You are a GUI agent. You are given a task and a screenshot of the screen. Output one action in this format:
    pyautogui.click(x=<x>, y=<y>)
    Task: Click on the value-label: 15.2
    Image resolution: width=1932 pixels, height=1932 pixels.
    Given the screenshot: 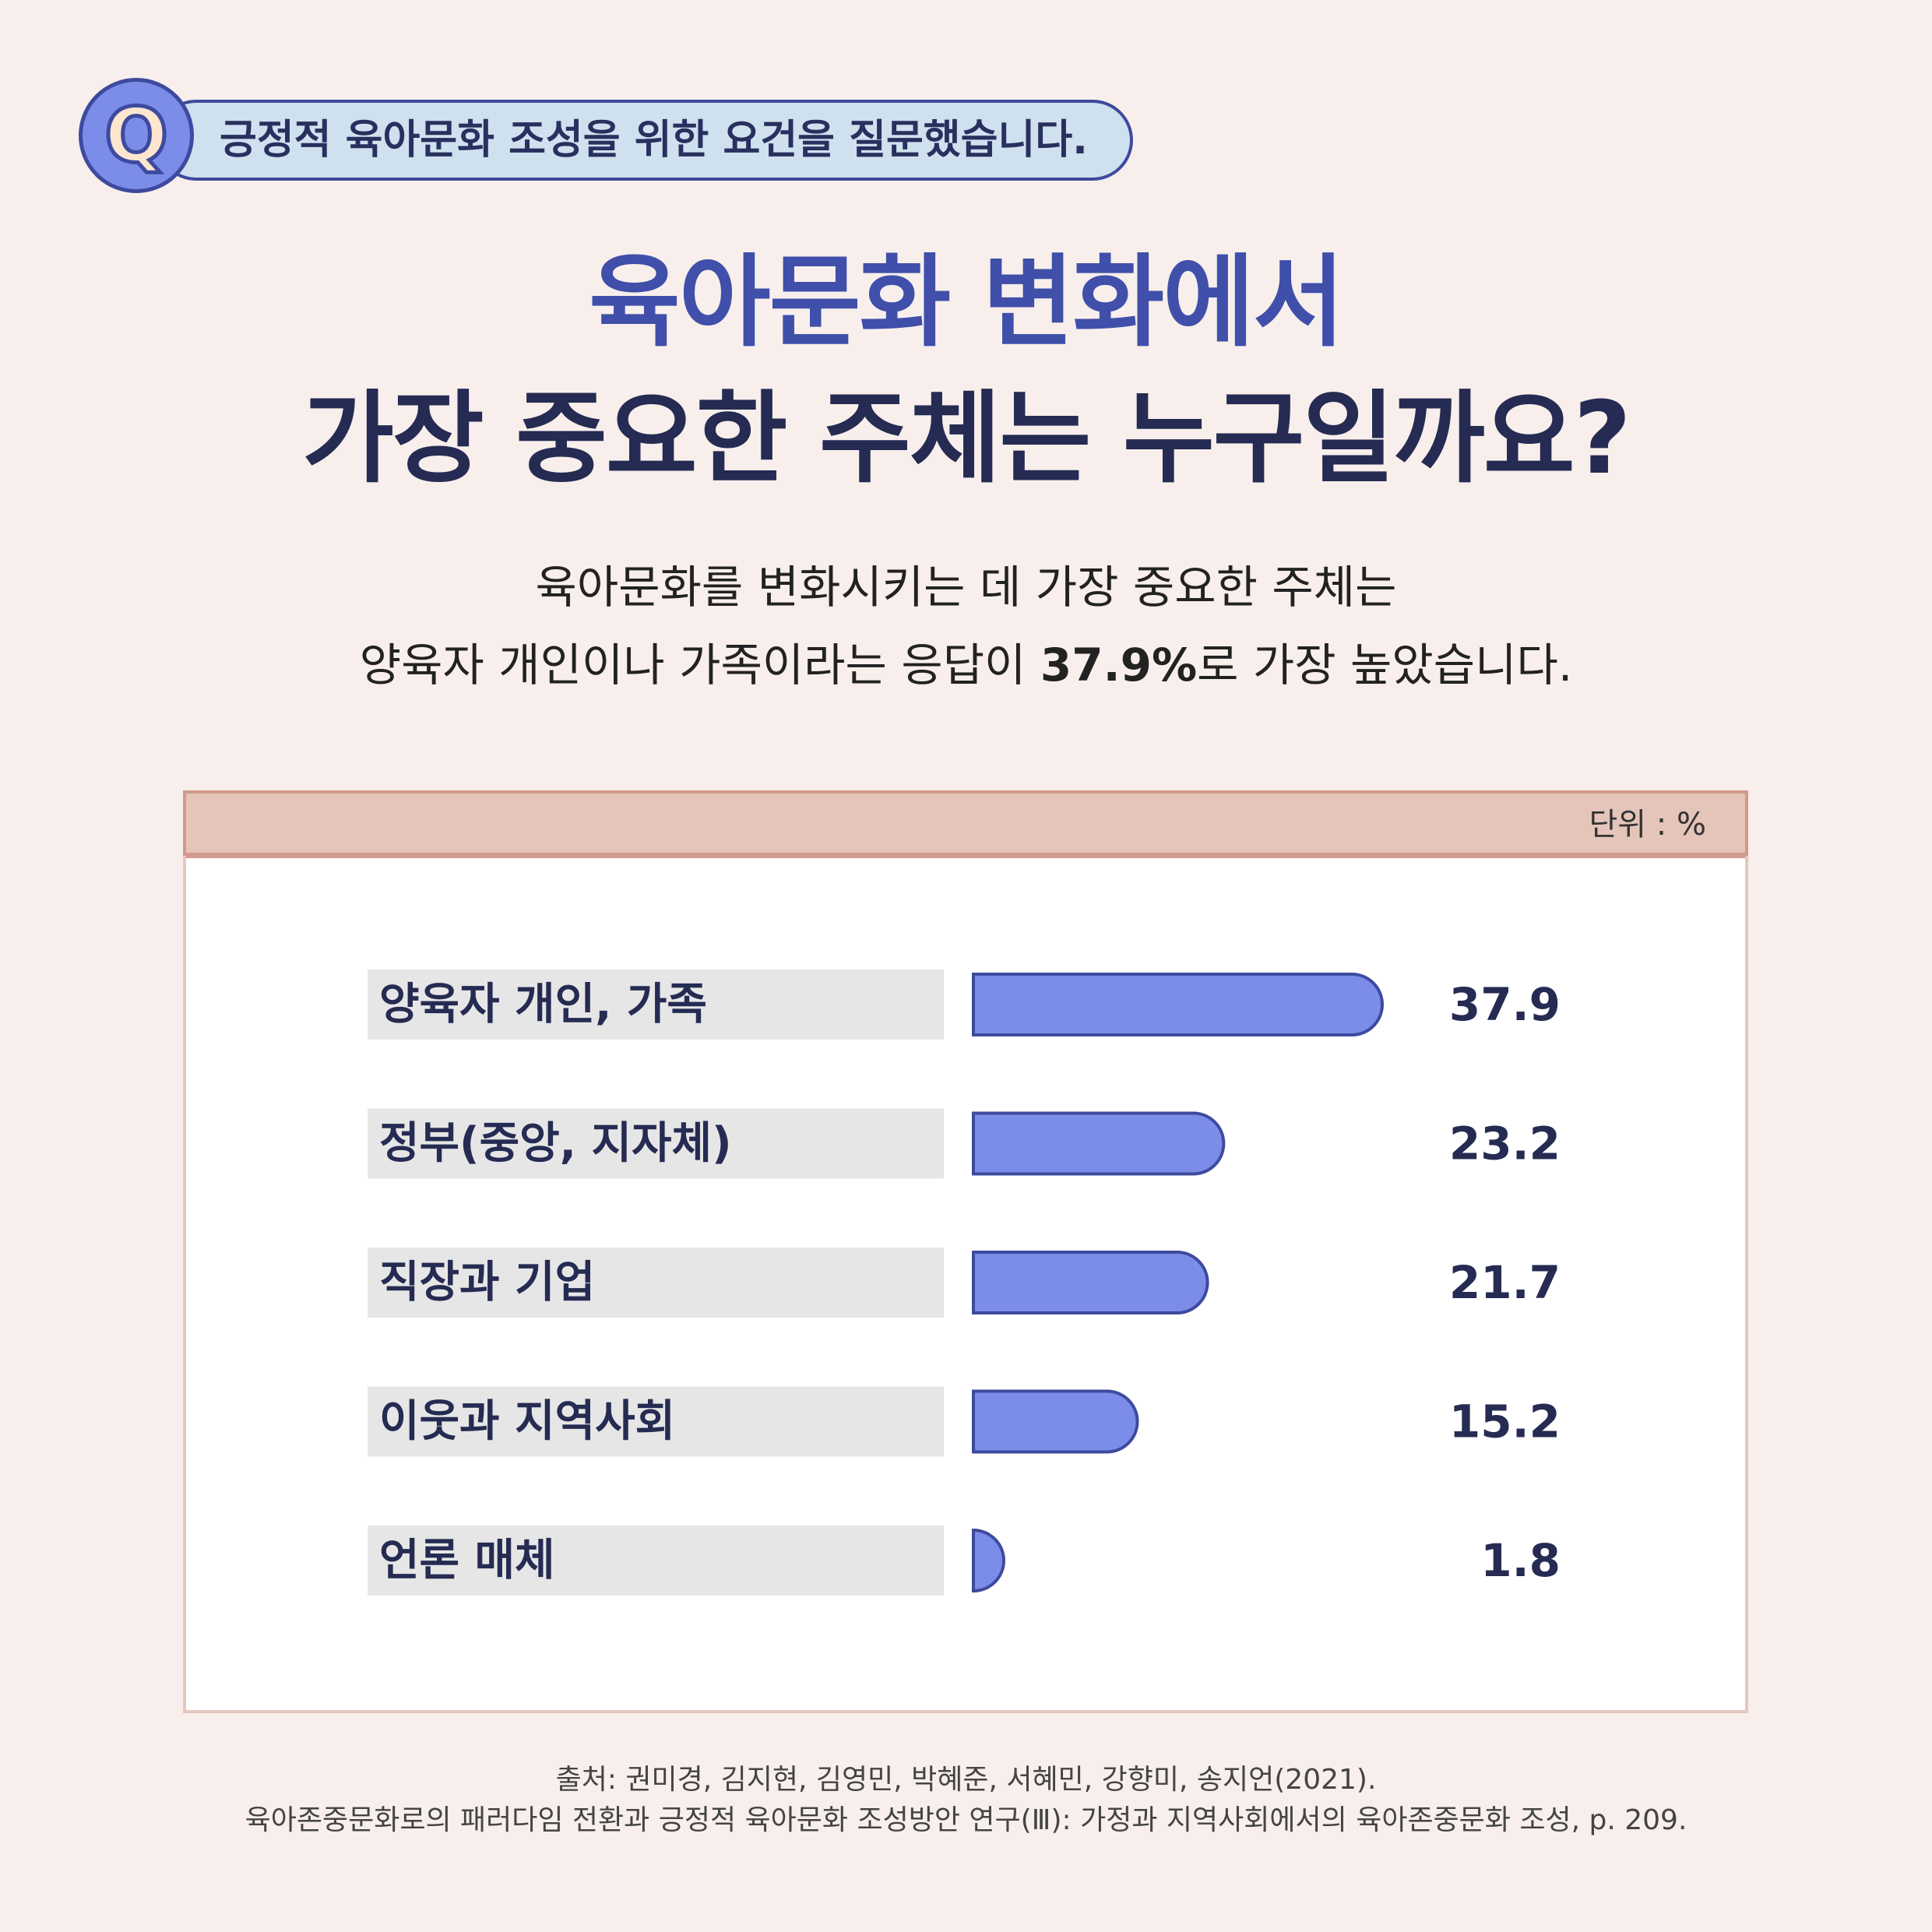 What is the action you would take?
    pyautogui.click(x=1505, y=1421)
    